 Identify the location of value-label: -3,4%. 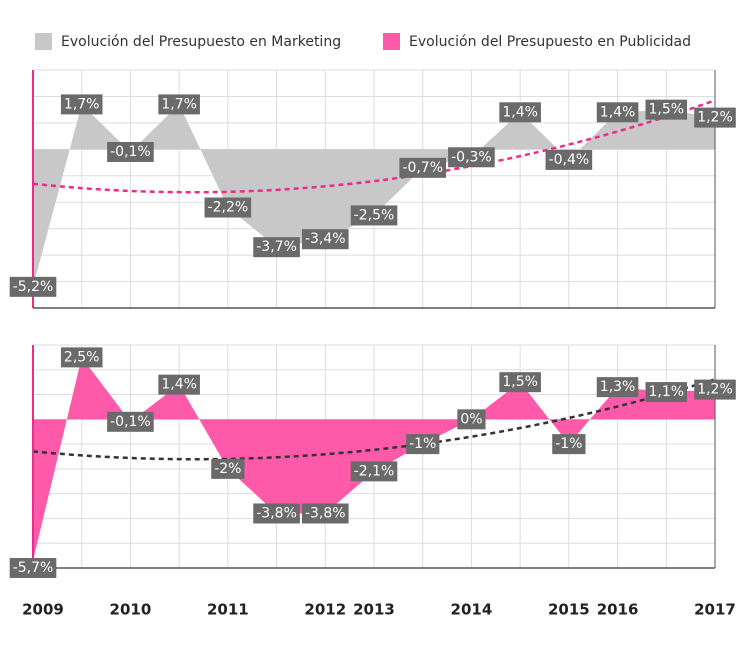
(325, 239).